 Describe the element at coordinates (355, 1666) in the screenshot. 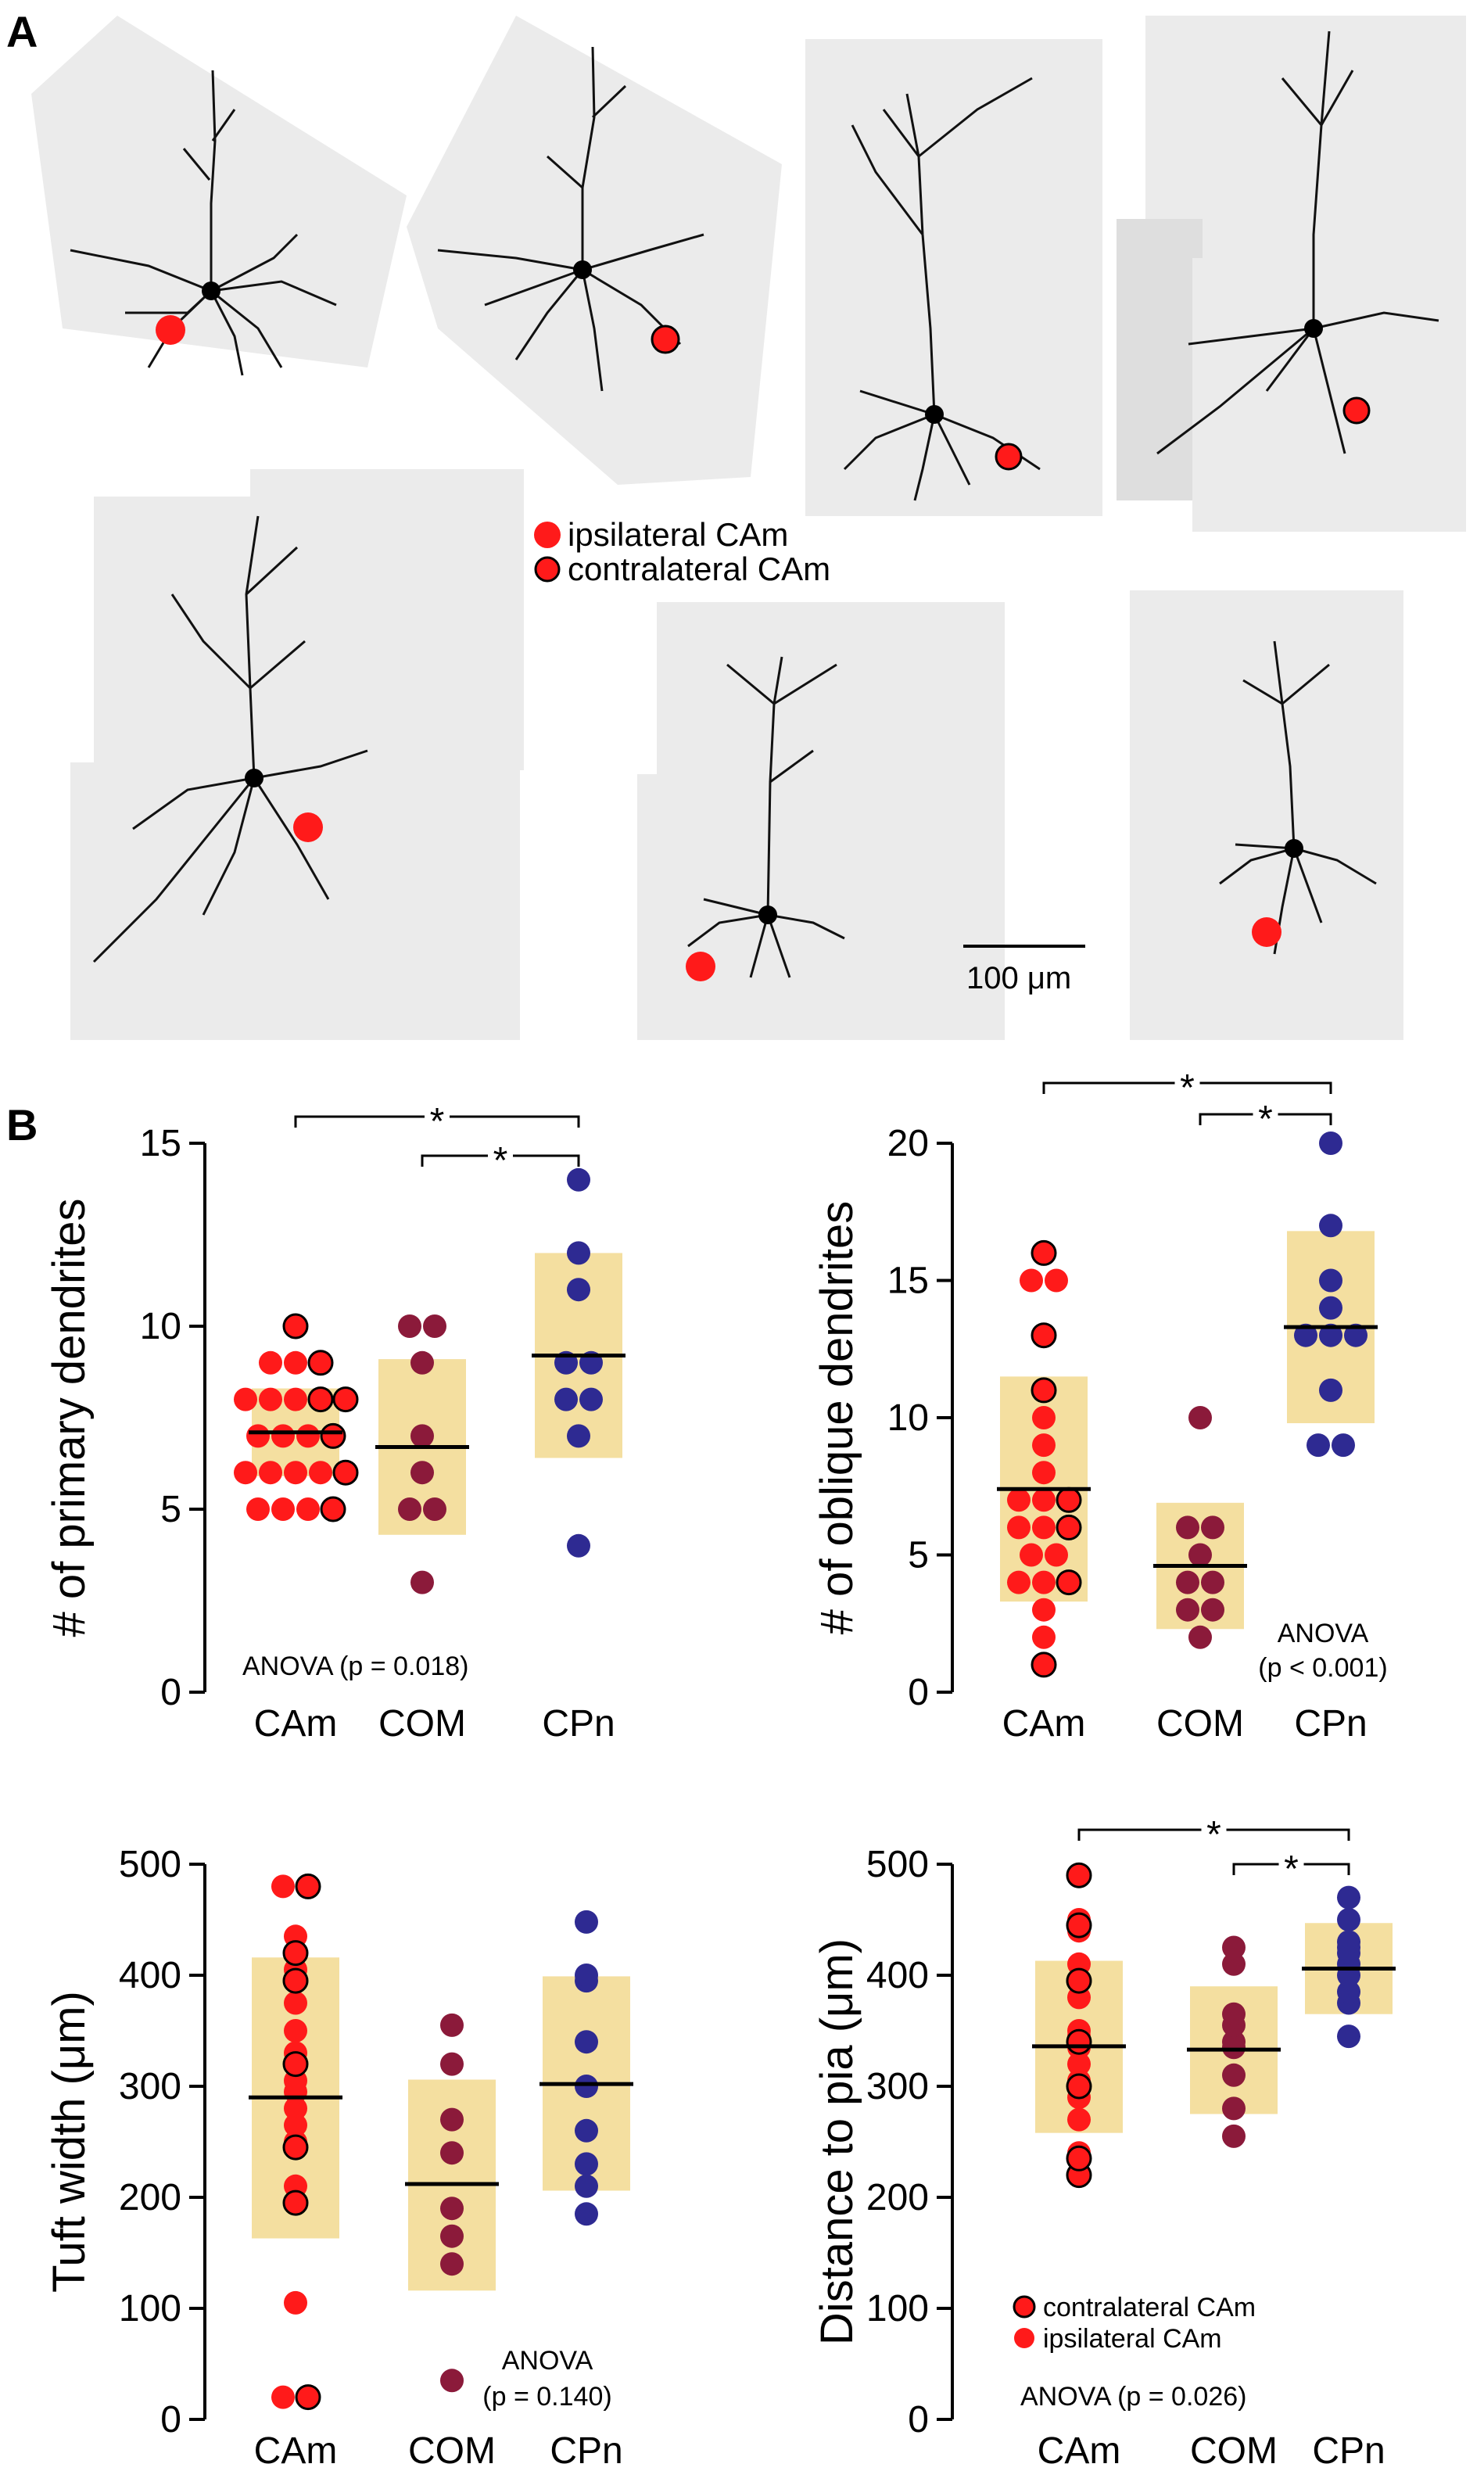

I see `anova-text: ANOVA (p = 0.018)` at that location.